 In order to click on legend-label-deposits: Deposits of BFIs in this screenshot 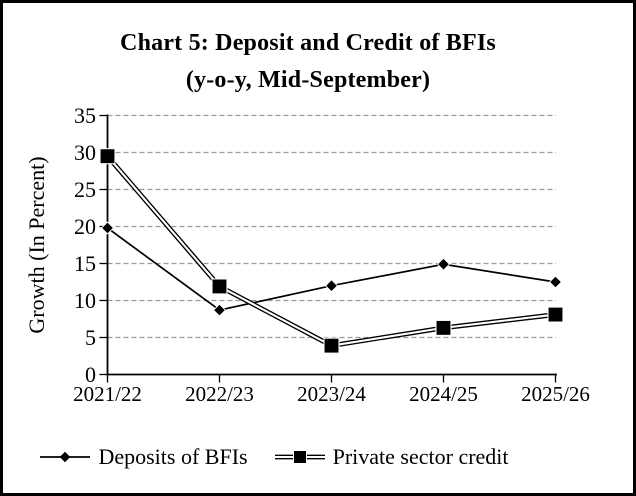, I will do `click(173, 456)`.